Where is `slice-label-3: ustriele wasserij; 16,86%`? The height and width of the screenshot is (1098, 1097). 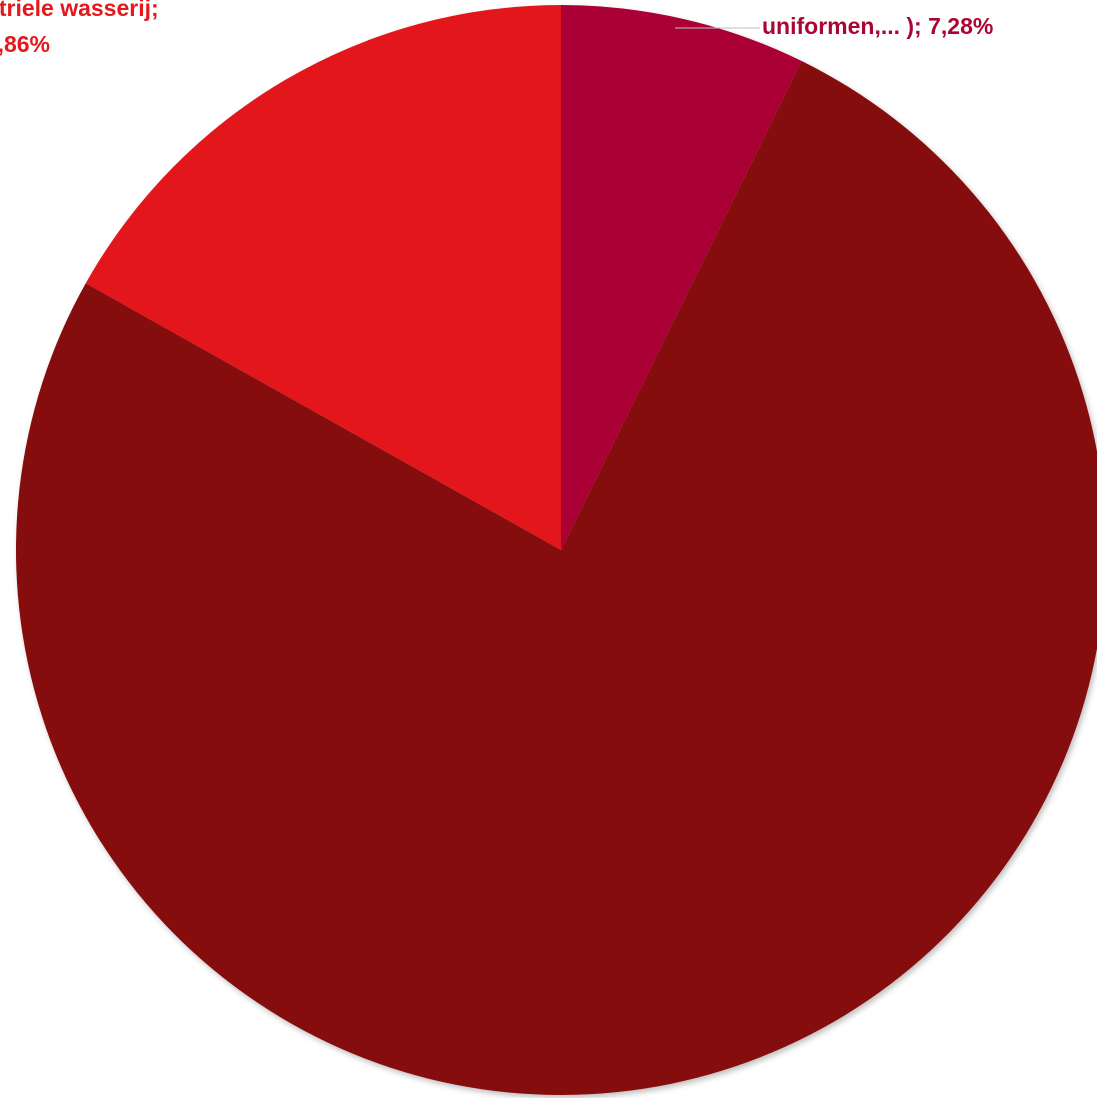
slice-label-3: ustriele wasserij; 16,86% is located at coordinates (79, 28).